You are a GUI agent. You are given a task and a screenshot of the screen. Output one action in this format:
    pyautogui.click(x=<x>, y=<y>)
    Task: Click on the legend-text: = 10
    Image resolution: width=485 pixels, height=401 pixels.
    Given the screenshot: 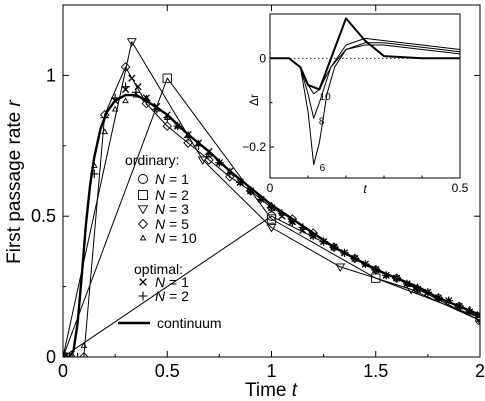 What is the action you would take?
    pyautogui.click(x=181, y=238)
    